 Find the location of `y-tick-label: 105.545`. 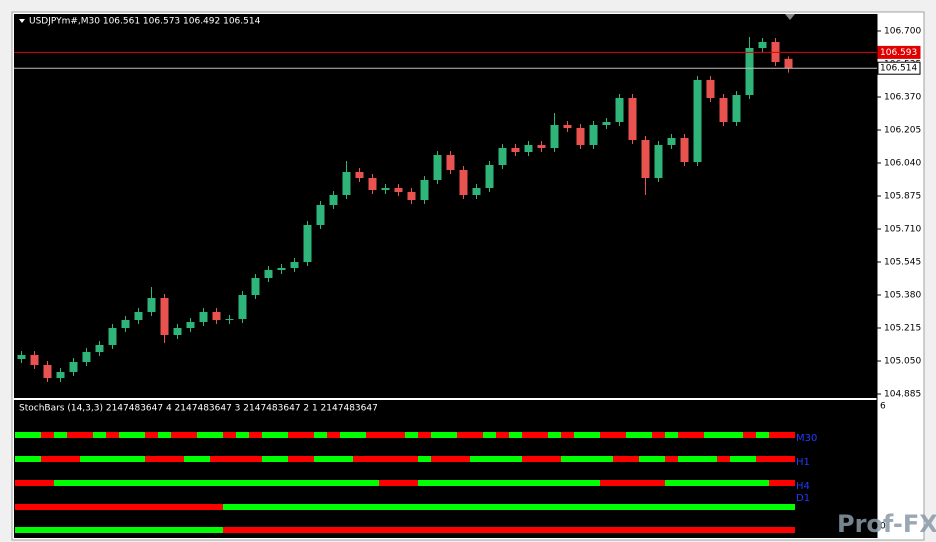

y-tick-label: 105.545 is located at coordinates (902, 263).